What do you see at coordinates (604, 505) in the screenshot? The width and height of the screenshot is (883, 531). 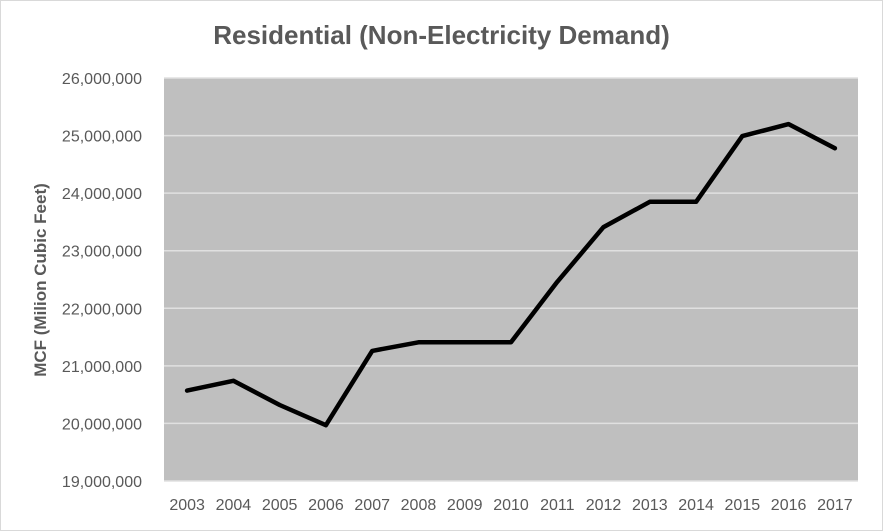 I see `x-tick-label: 2012` at bounding box center [604, 505].